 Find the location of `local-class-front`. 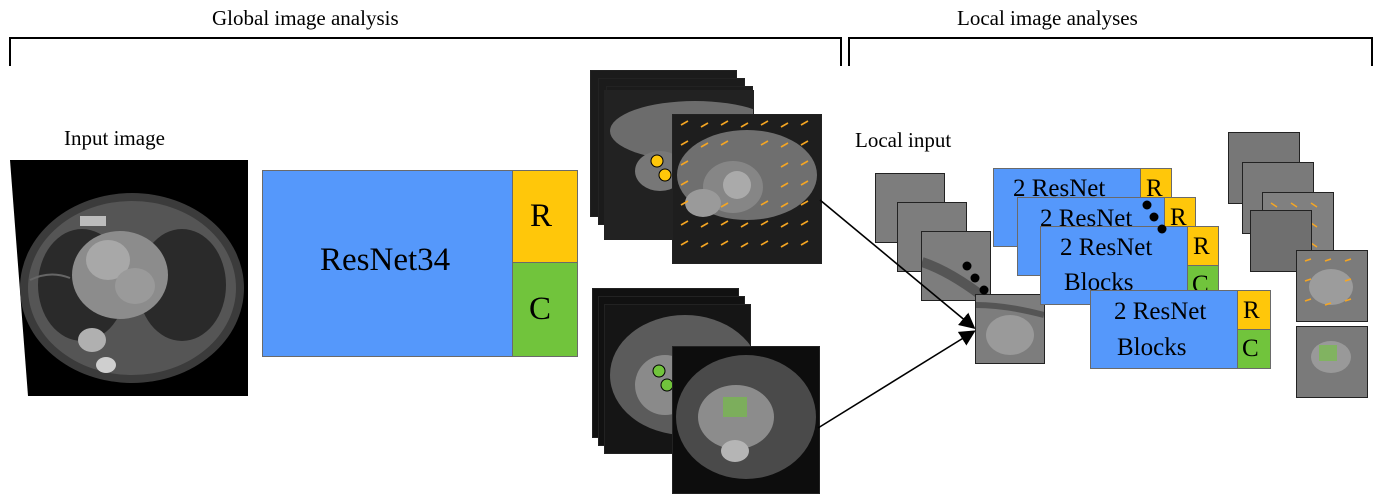

local-class-front is located at coordinates (1332, 362).